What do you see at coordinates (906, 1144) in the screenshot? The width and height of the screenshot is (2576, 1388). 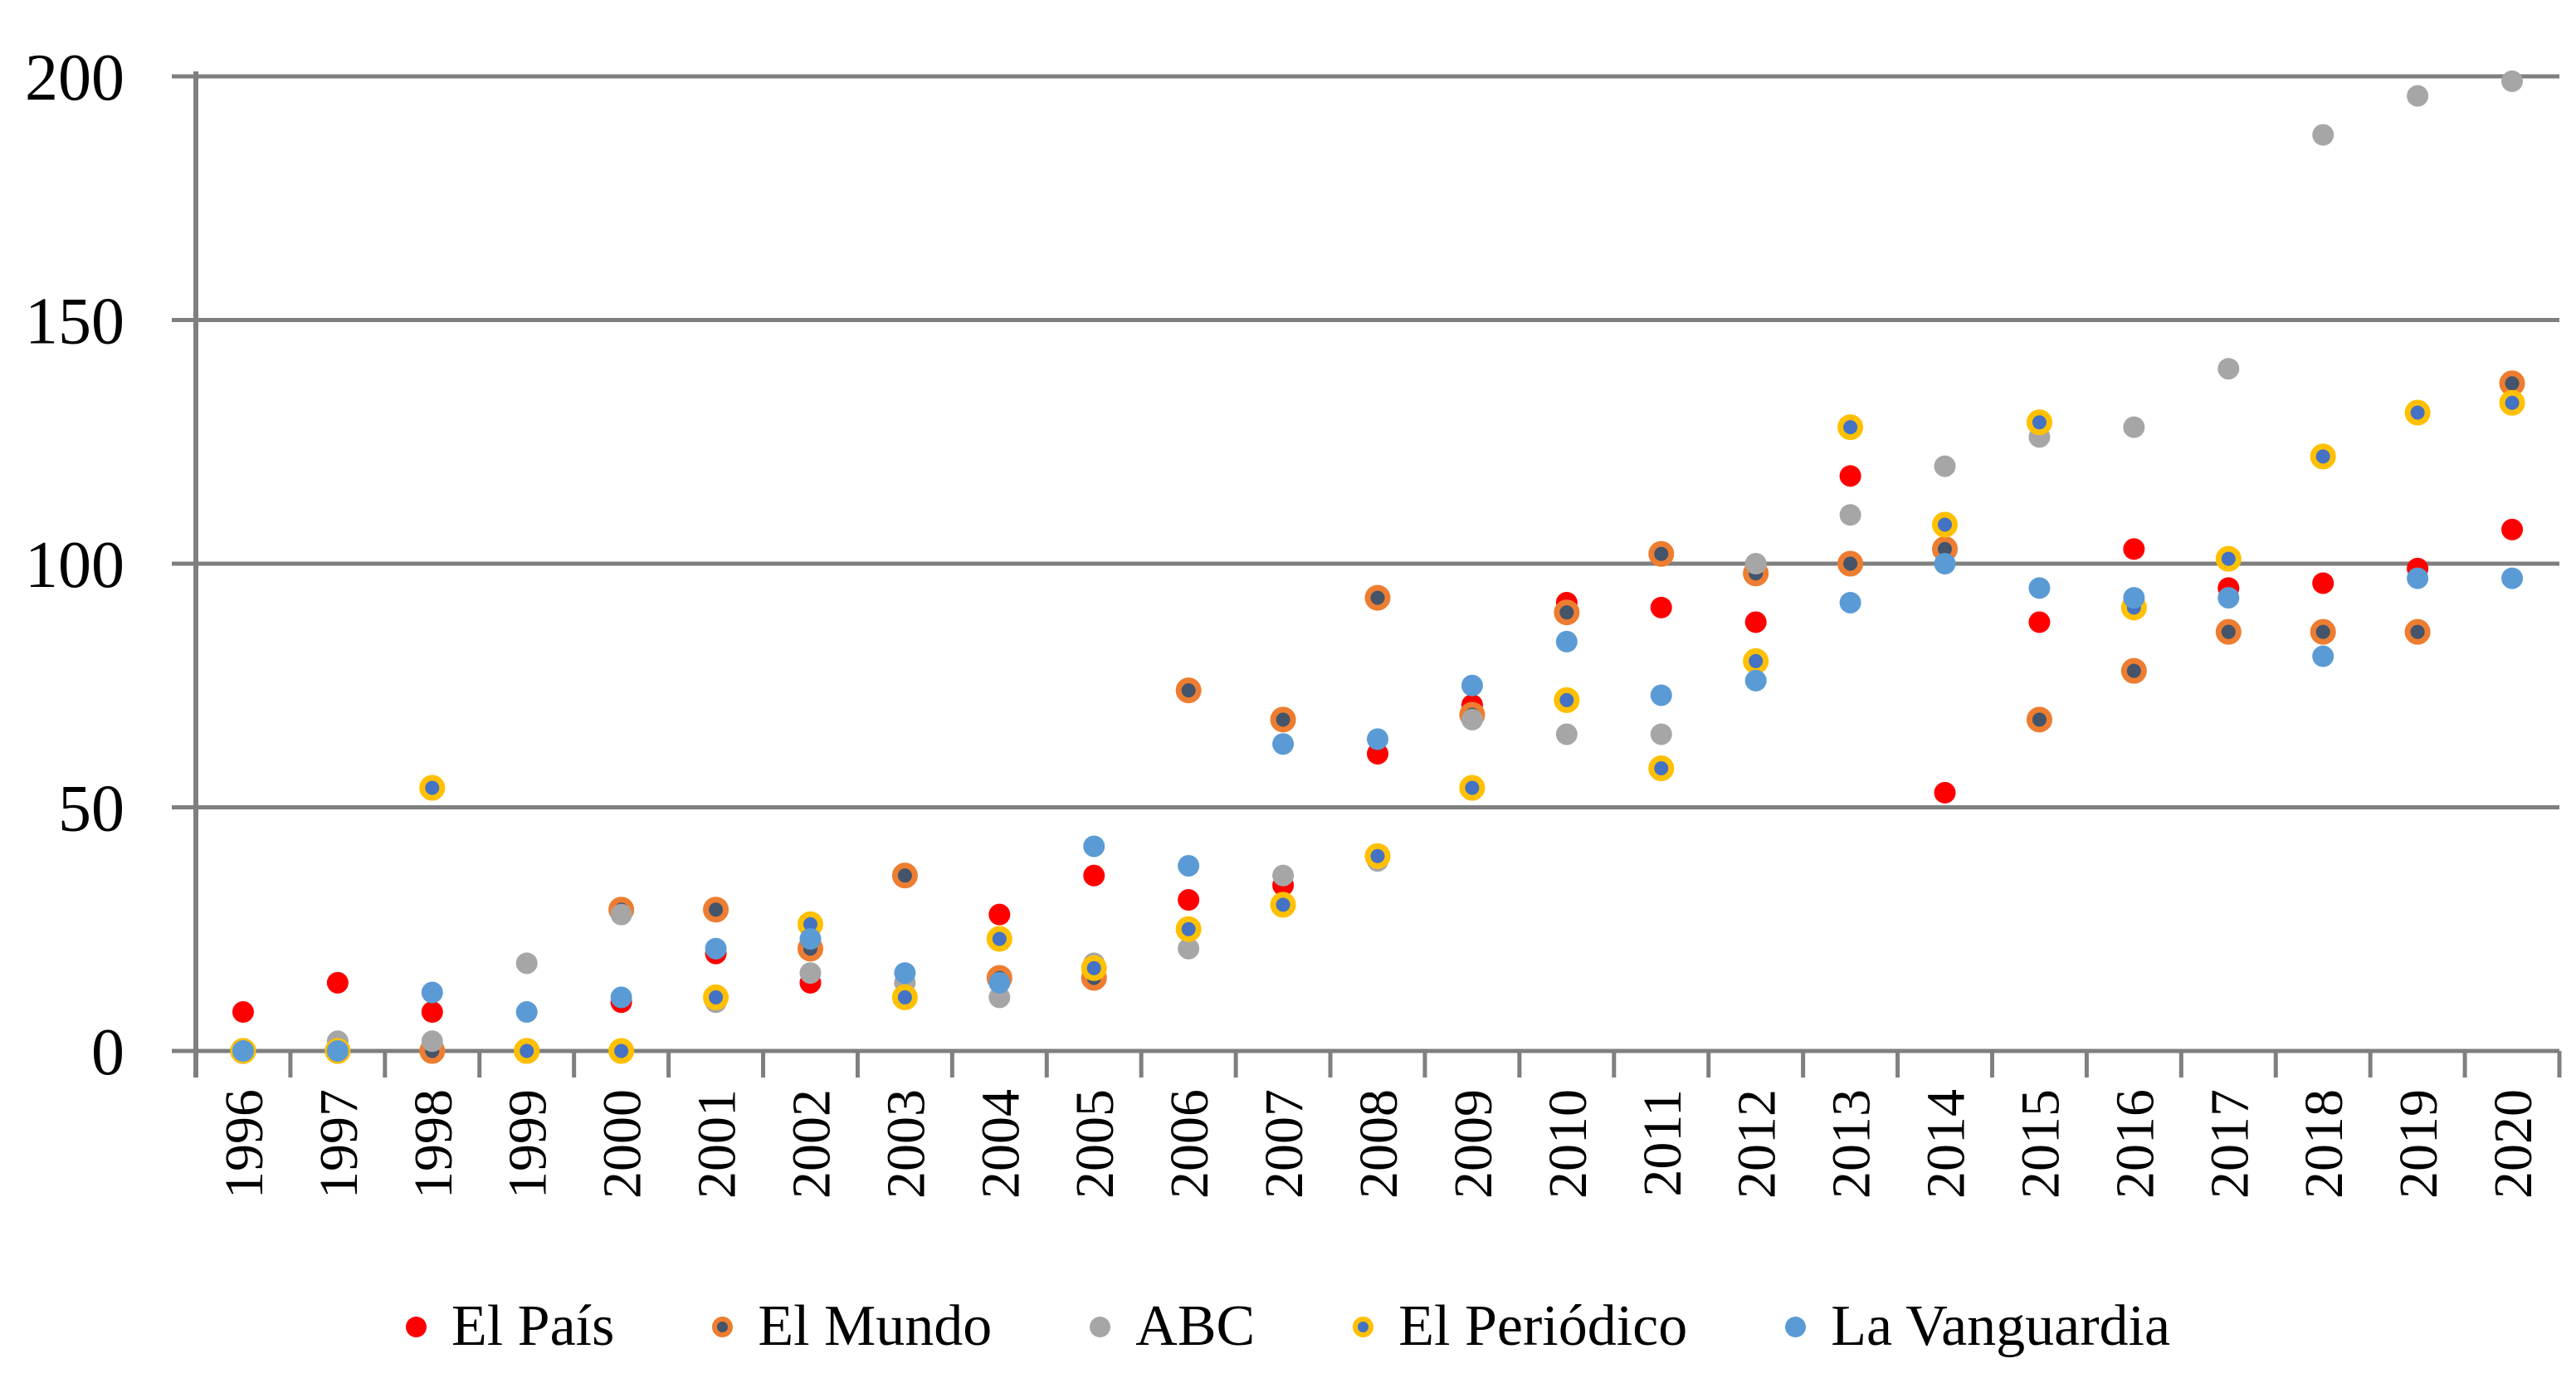 I see `x-axis-tick-label: 2003` at bounding box center [906, 1144].